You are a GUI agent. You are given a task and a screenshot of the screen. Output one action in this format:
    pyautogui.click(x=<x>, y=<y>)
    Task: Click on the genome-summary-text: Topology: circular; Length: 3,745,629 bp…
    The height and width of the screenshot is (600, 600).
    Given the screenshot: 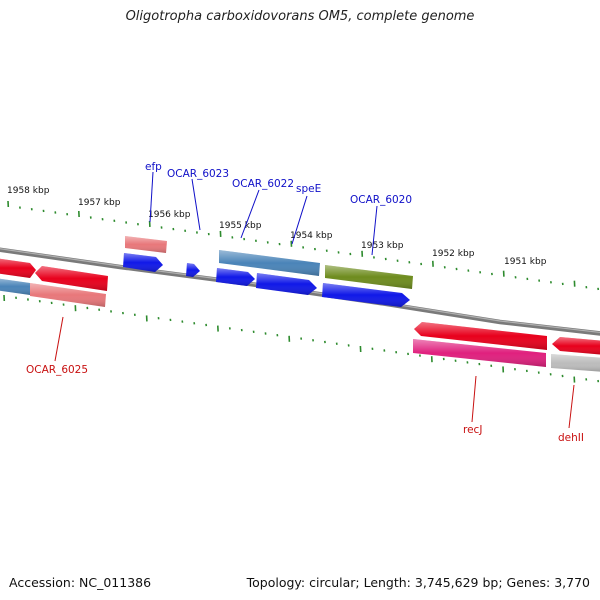 What is the action you would take?
    pyautogui.click(x=418, y=582)
    